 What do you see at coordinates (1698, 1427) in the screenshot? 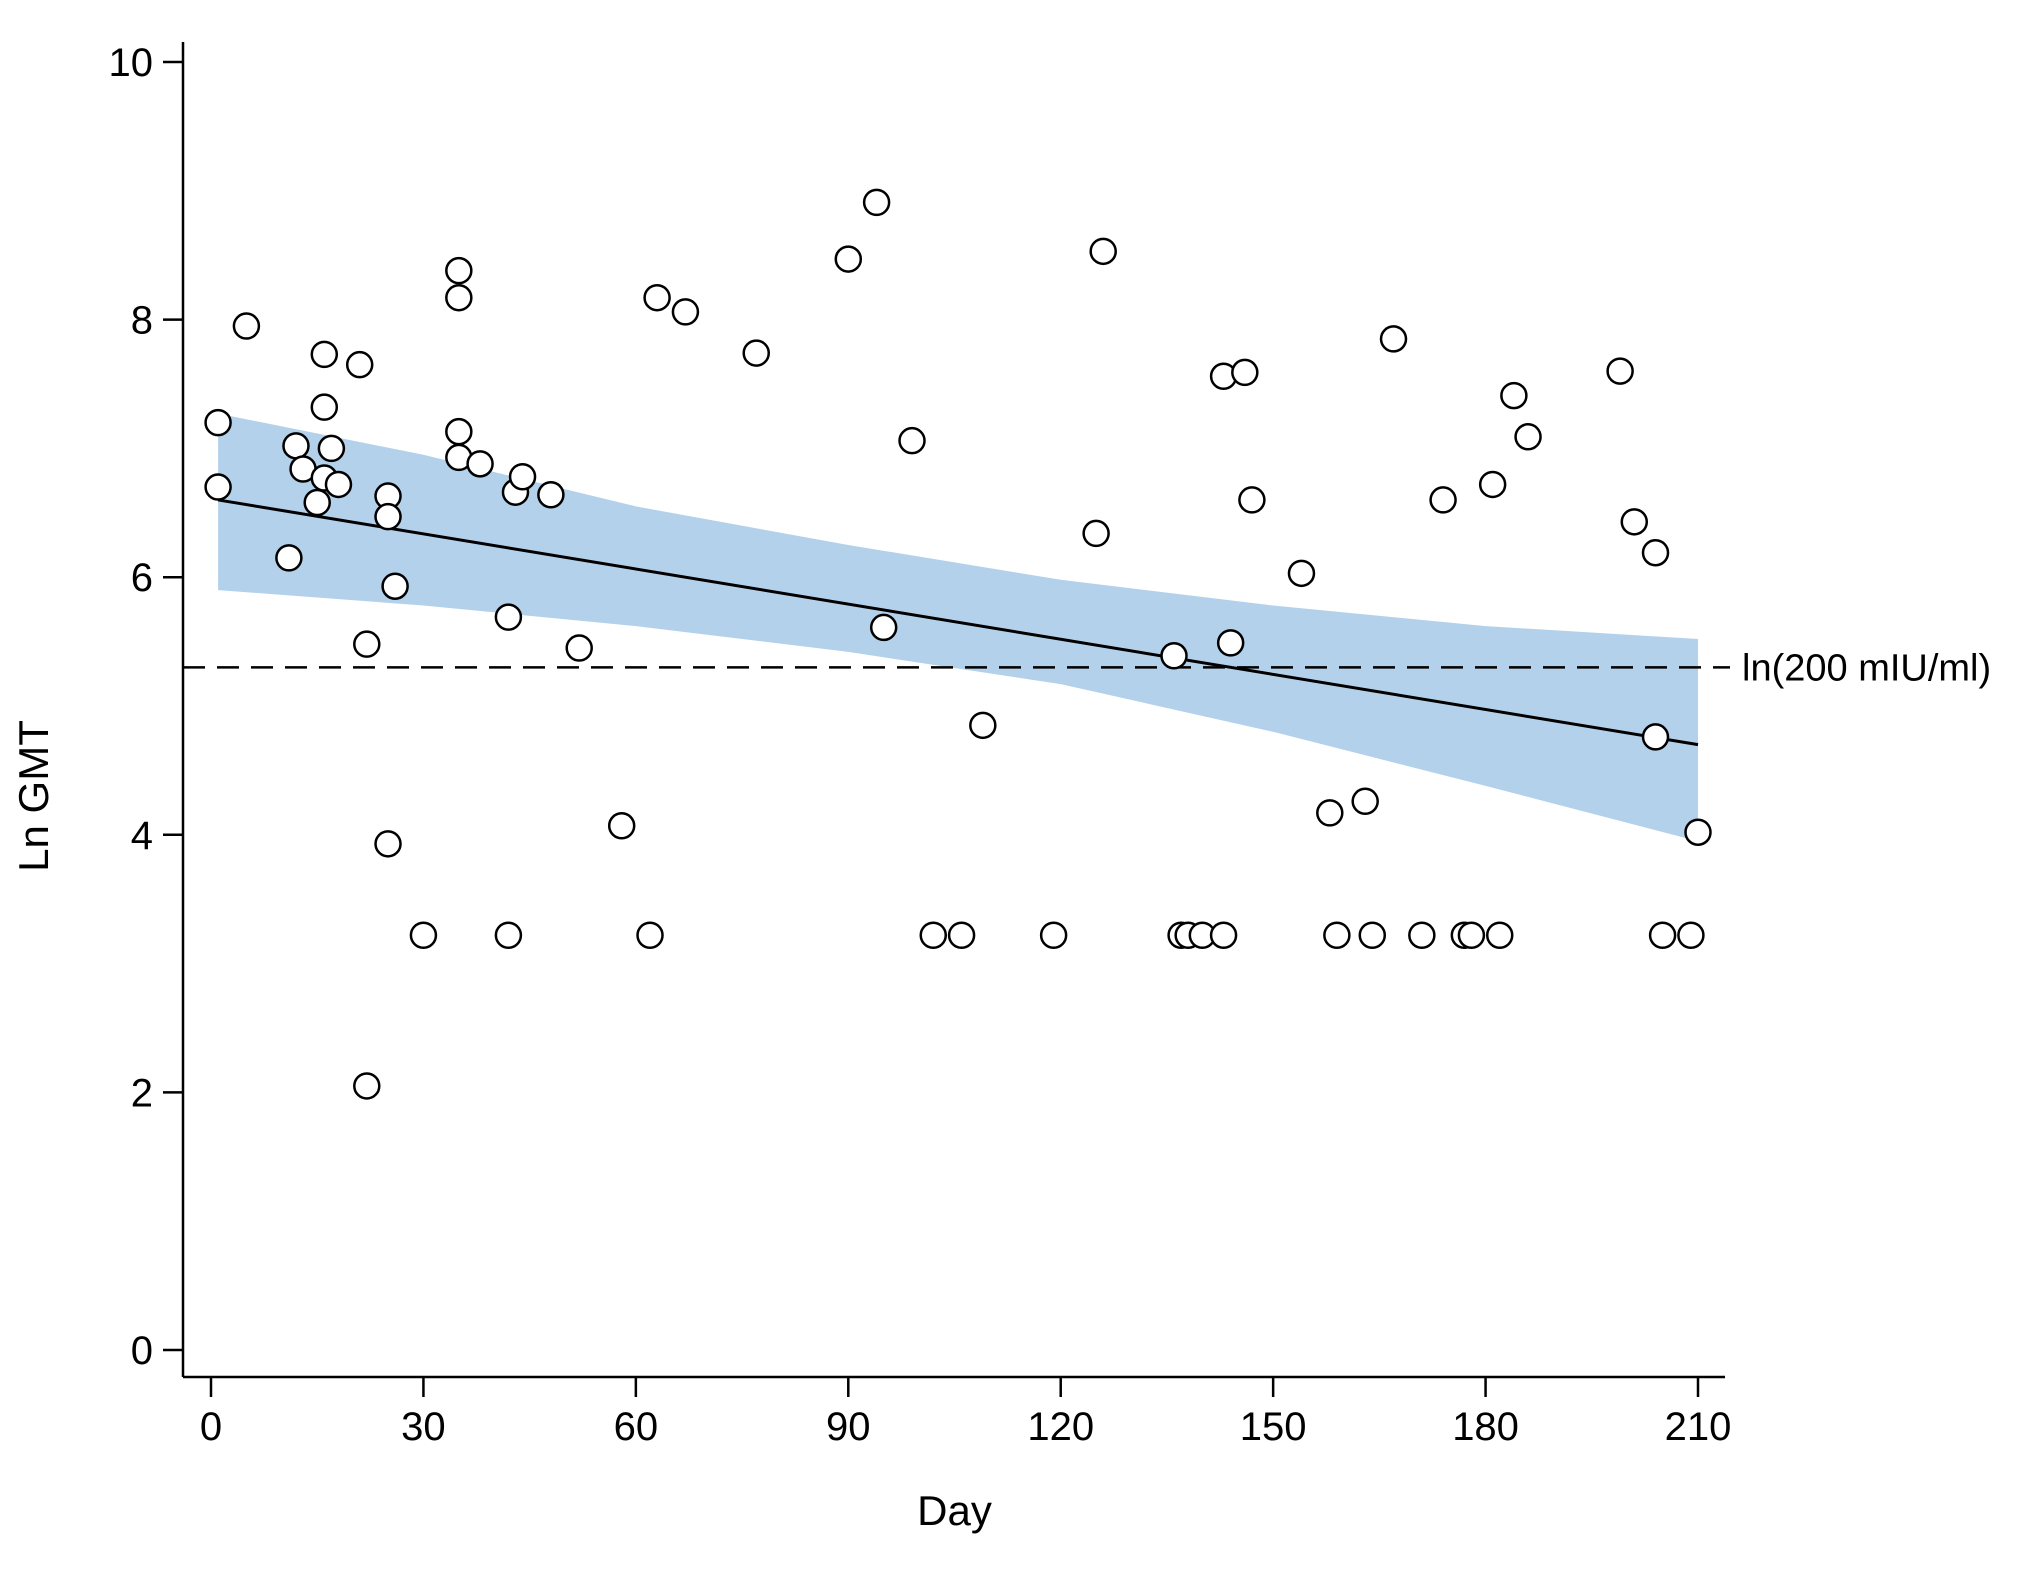
I see `x-tick-label: 210` at bounding box center [1698, 1427].